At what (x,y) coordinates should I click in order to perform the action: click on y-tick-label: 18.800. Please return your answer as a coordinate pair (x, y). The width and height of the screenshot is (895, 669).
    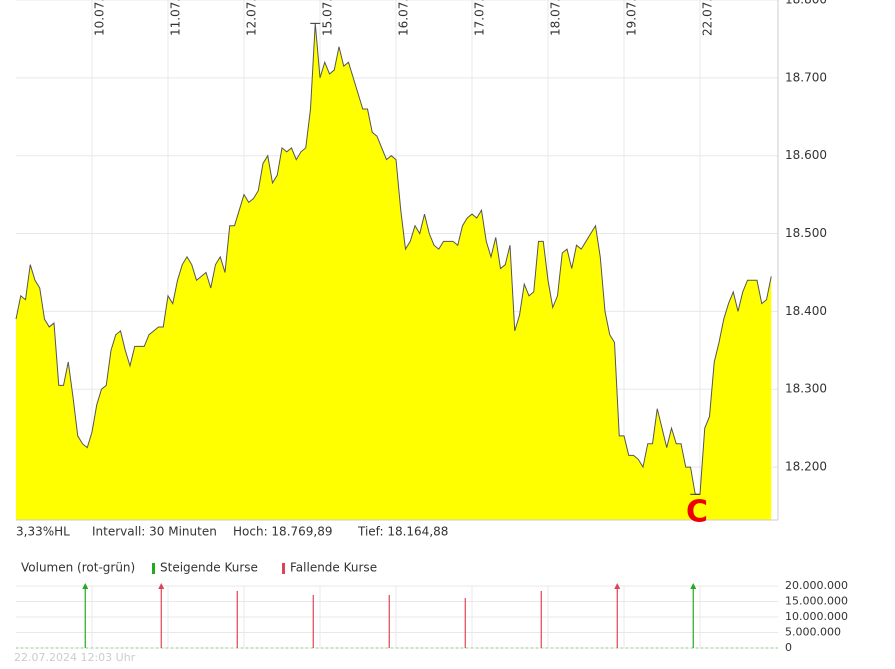
    Looking at the image, I should click on (806, 3).